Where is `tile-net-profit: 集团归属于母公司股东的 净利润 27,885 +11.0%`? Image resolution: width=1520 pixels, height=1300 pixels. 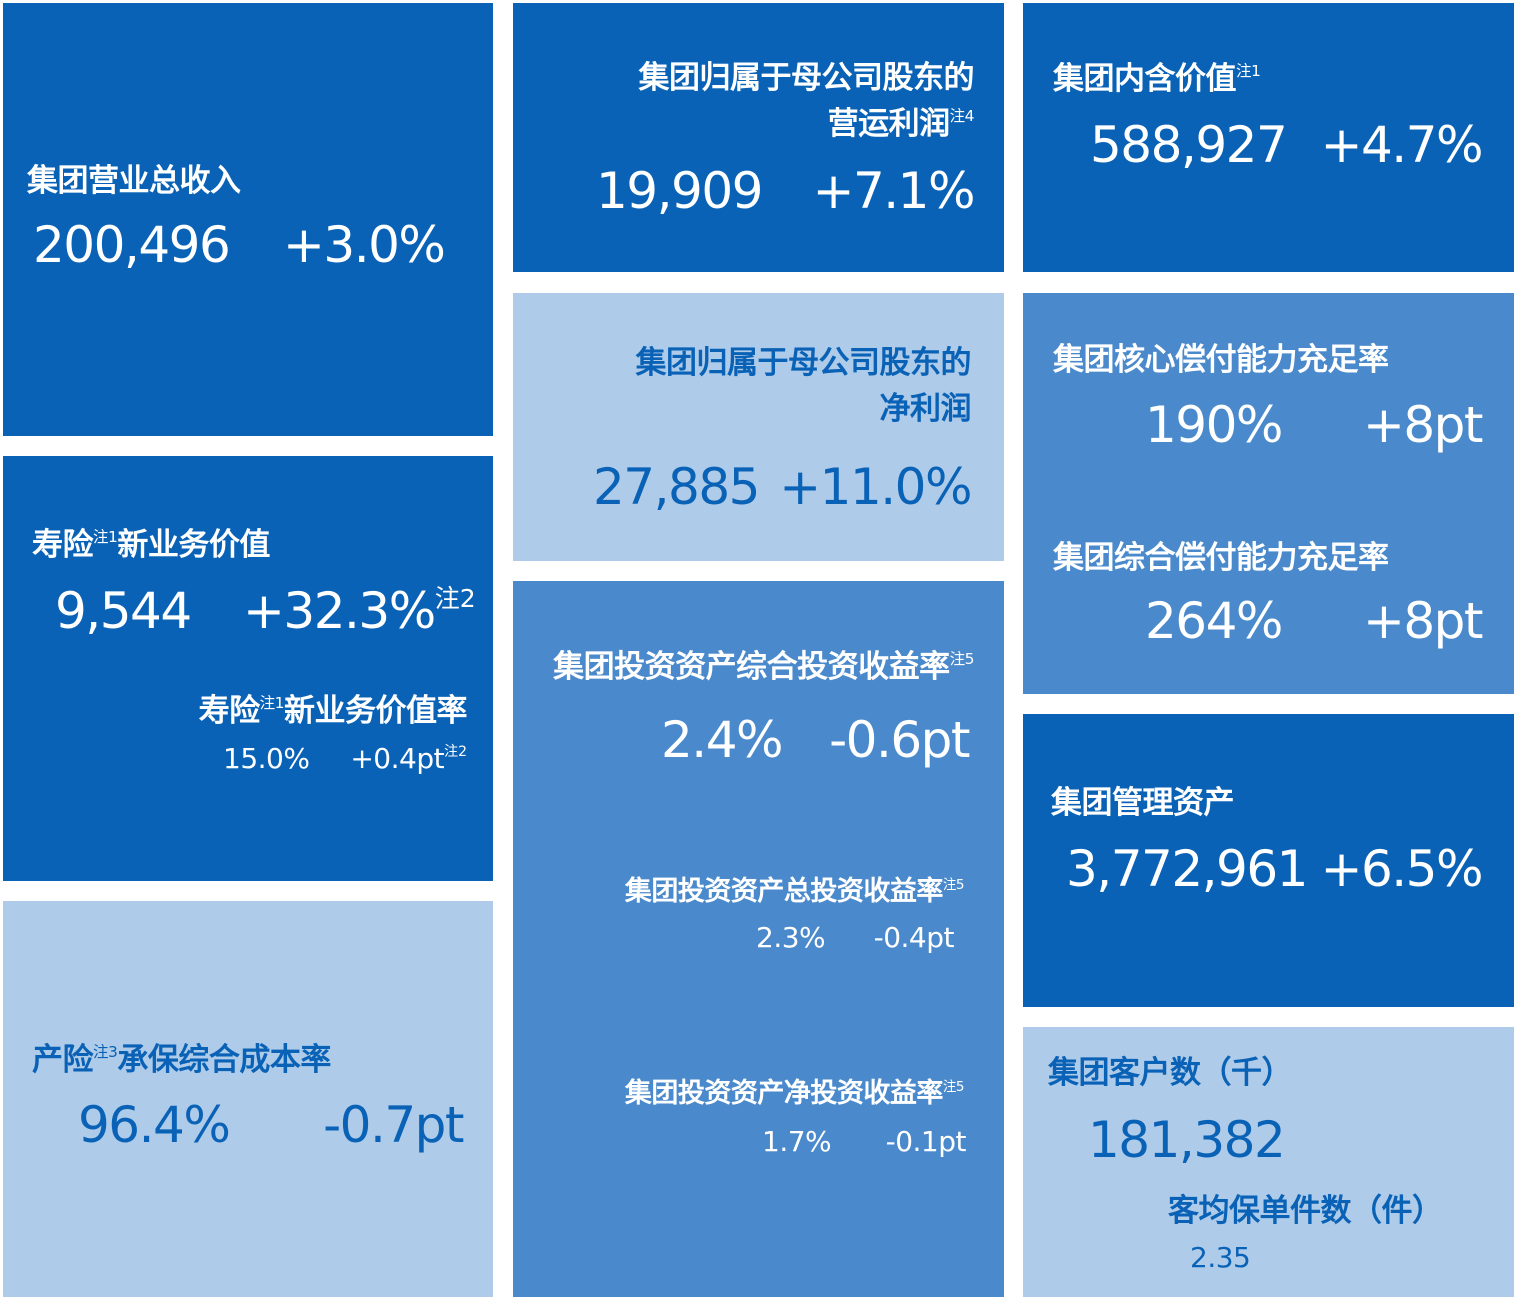 tile-net-profit: 集团归属于母公司股东的 净利润 27,885 +11.0% is located at coordinates (758, 427).